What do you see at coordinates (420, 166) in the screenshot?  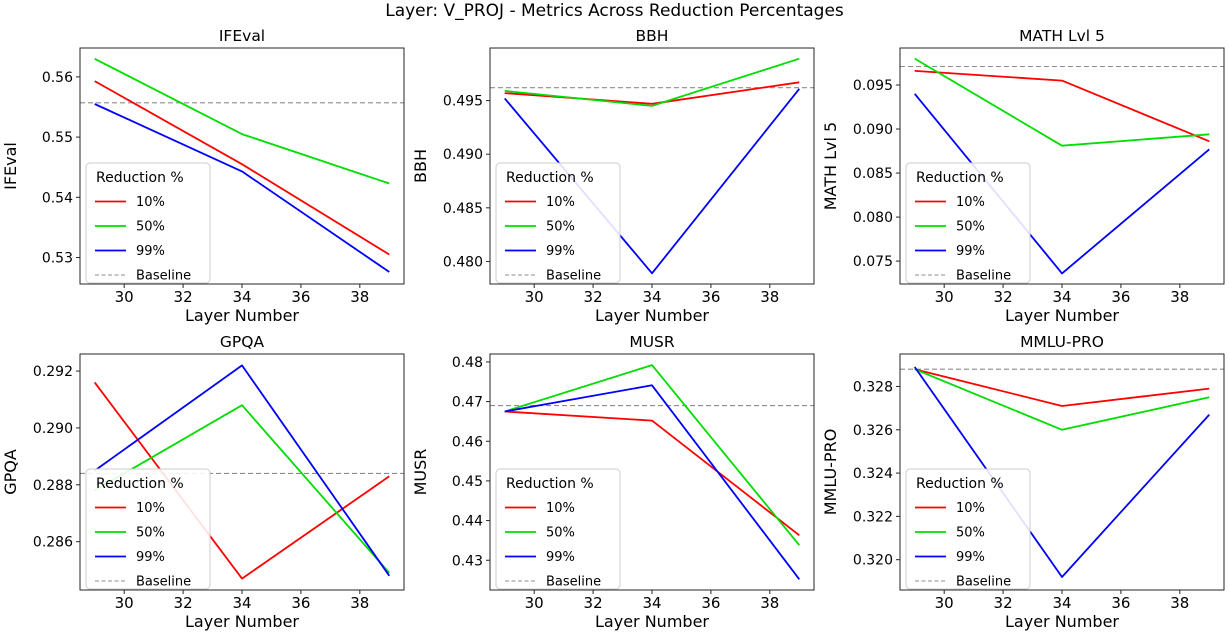 I see `y-axis-label: BBH` at bounding box center [420, 166].